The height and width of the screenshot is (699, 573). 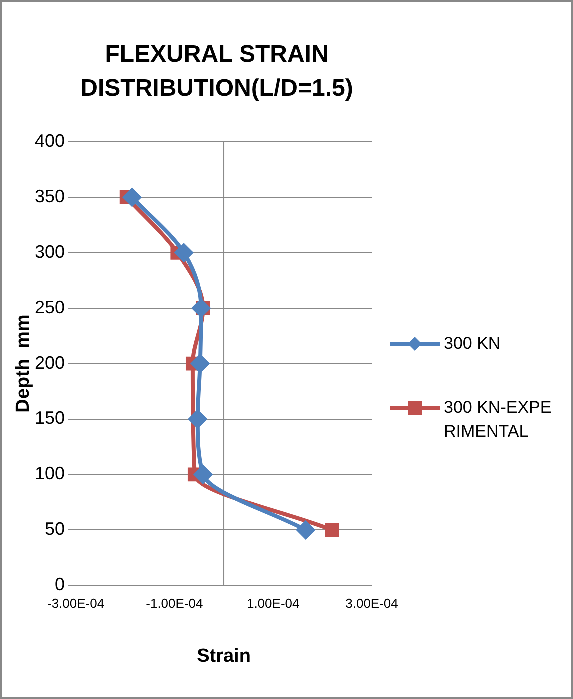 I want to click on y-tick-label: 250, so click(x=50, y=307).